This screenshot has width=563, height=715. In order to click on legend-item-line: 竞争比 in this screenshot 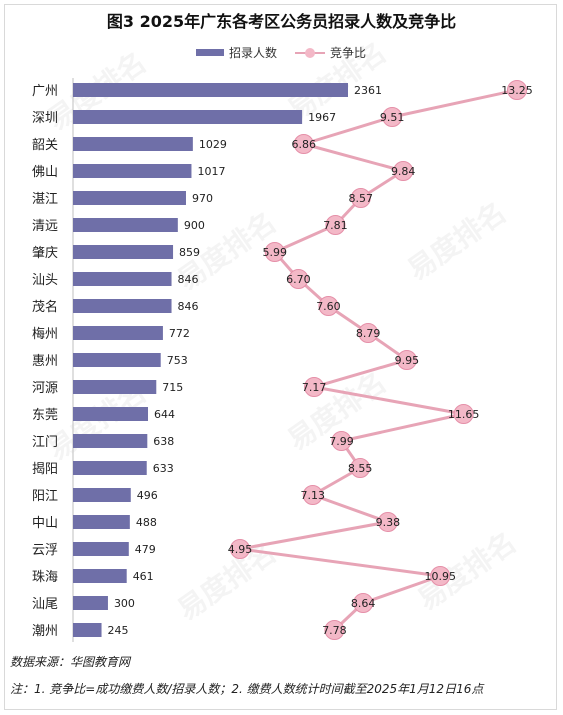, I will do `click(330, 52)`.